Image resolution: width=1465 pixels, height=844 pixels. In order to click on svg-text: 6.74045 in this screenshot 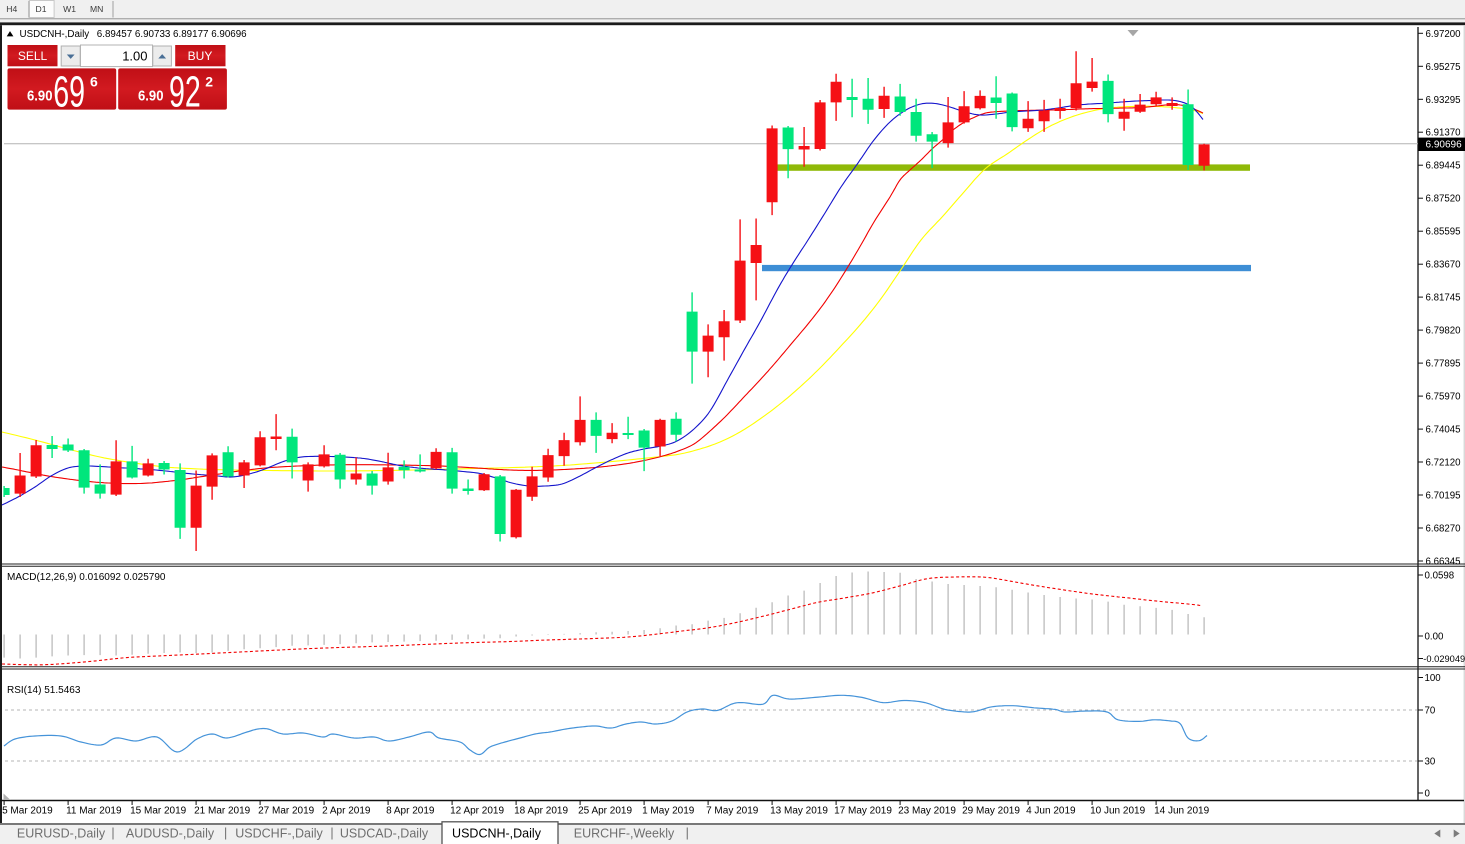, I will do `click(1443, 430)`.